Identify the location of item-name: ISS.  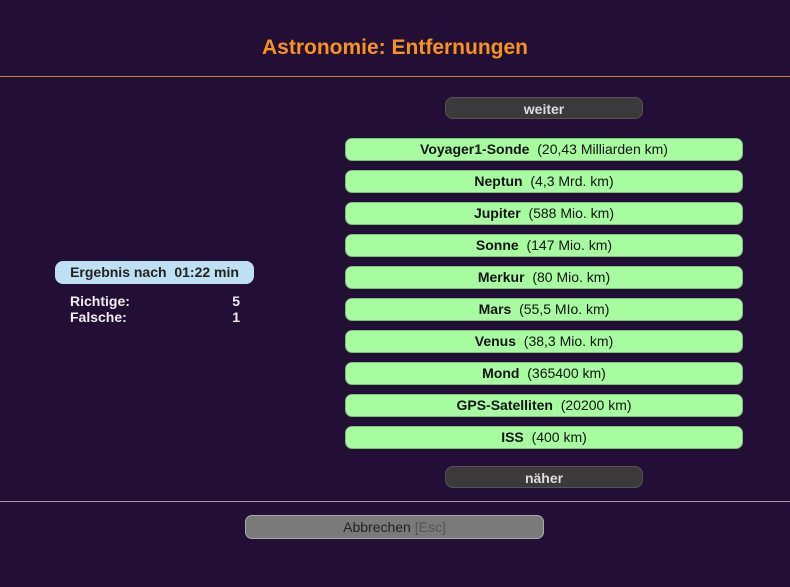
(512, 437).